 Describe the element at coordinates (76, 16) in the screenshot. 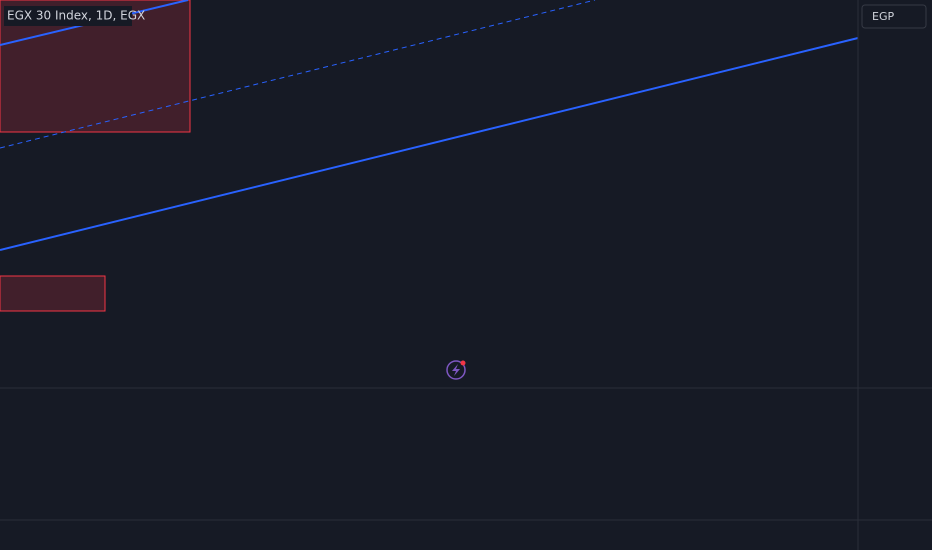

I see `chart-title: EGX 30 Index, 1D, EGX` at that location.